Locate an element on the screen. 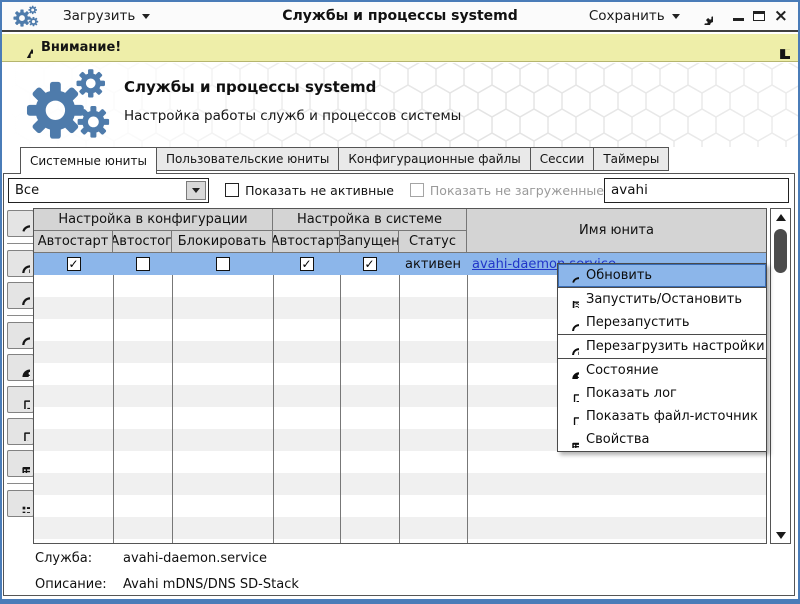 Image resolution: width=800 pixels, height=604 pixels. column-header: Автостоп is located at coordinates (142, 242).